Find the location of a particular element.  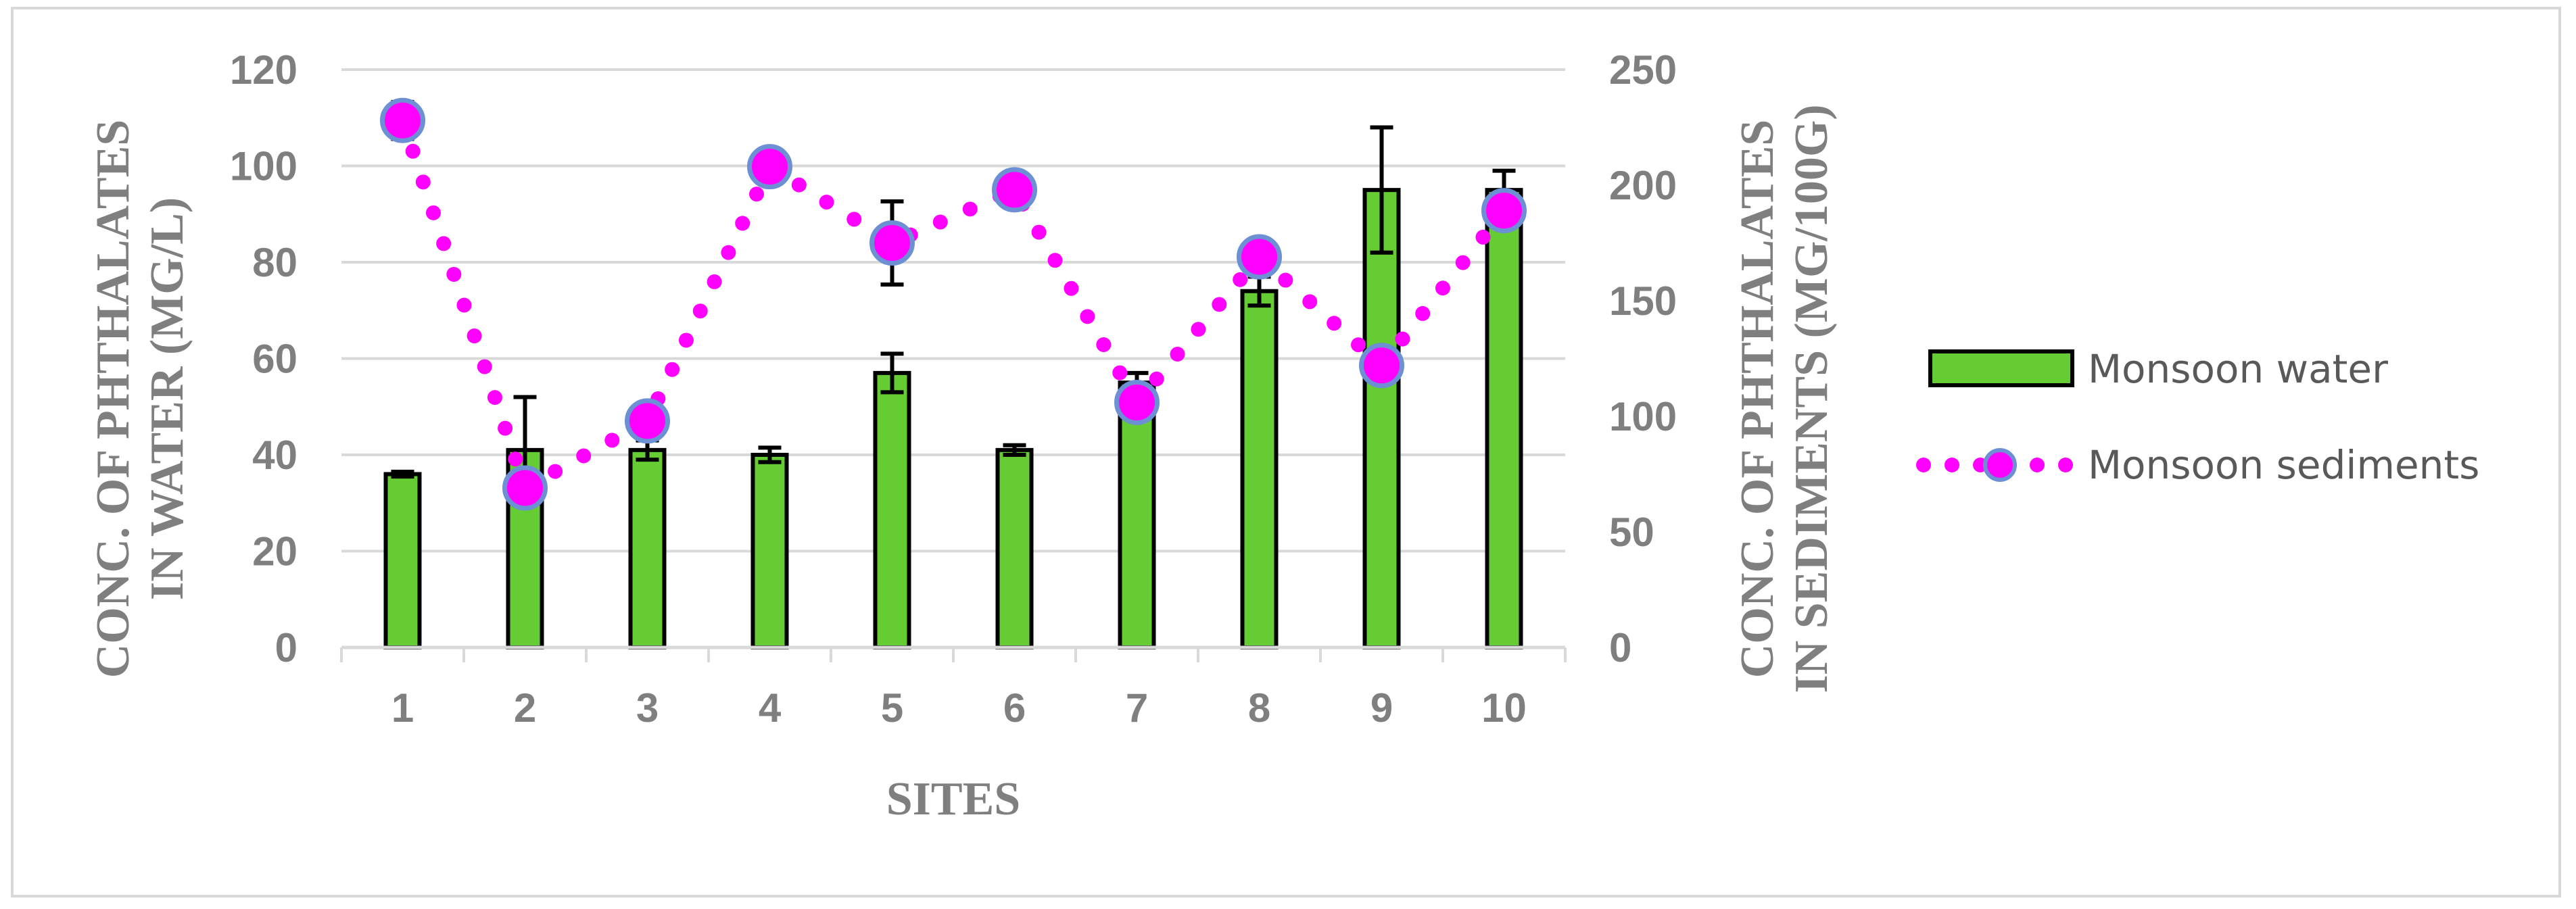

x-axis: 1 2 3 4 5 6 7 8 9 10 is located at coordinates (953, 688).